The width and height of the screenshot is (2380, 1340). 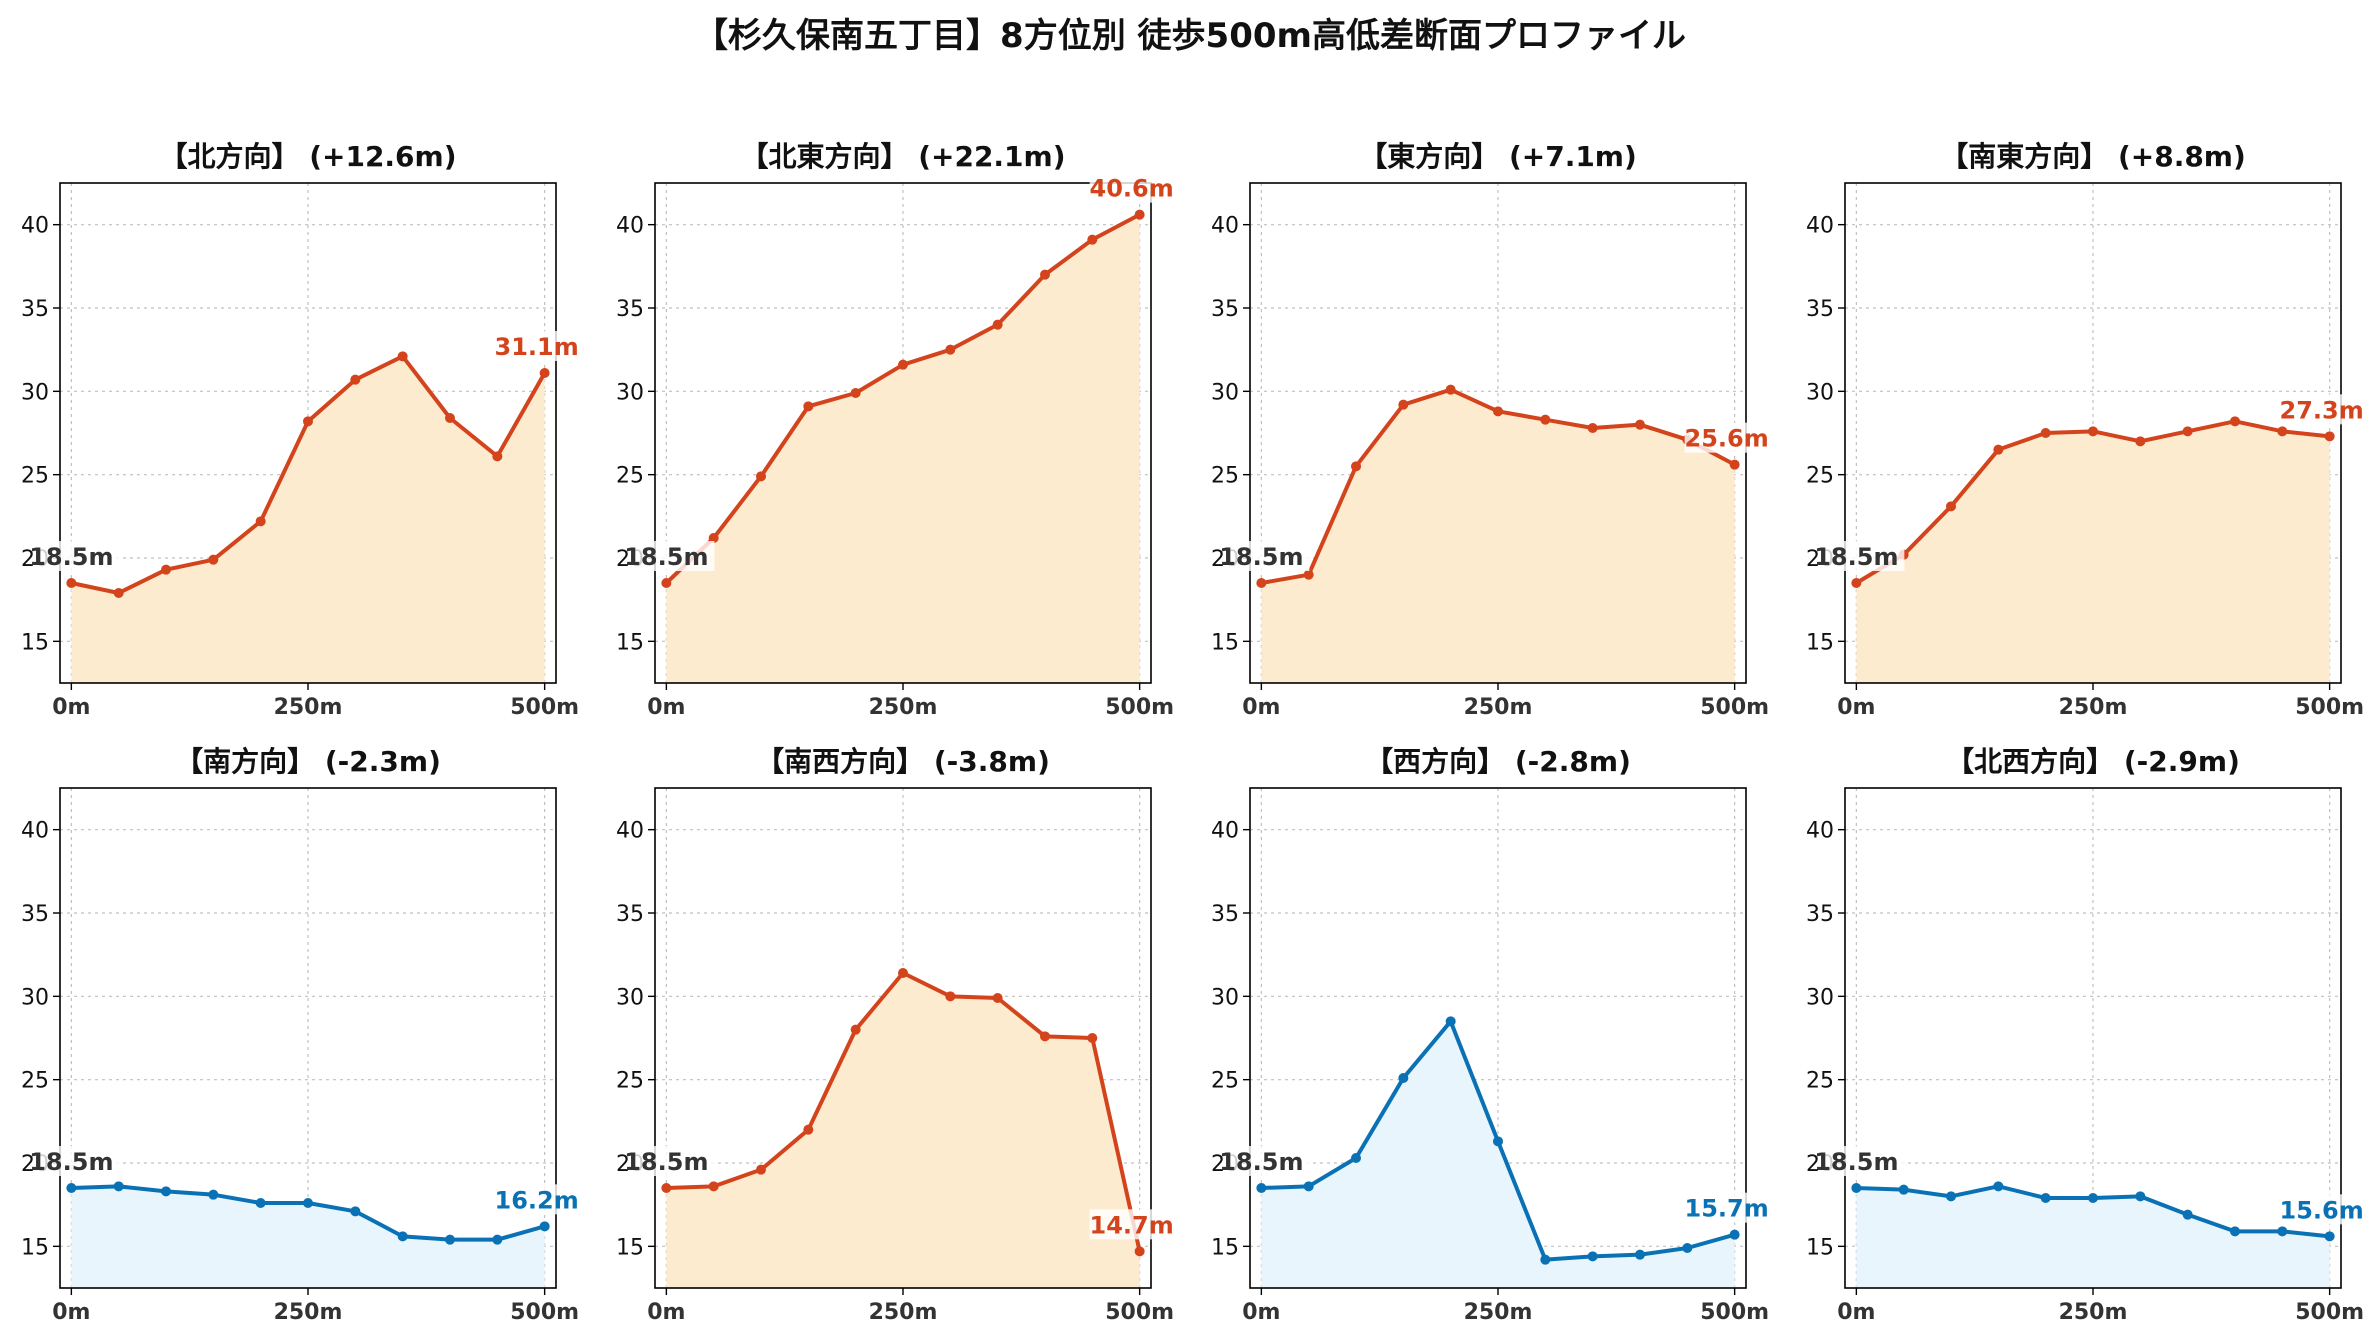 What do you see at coordinates (1225, 997) in the screenshot?
I see `y-tick-label: 30` at bounding box center [1225, 997].